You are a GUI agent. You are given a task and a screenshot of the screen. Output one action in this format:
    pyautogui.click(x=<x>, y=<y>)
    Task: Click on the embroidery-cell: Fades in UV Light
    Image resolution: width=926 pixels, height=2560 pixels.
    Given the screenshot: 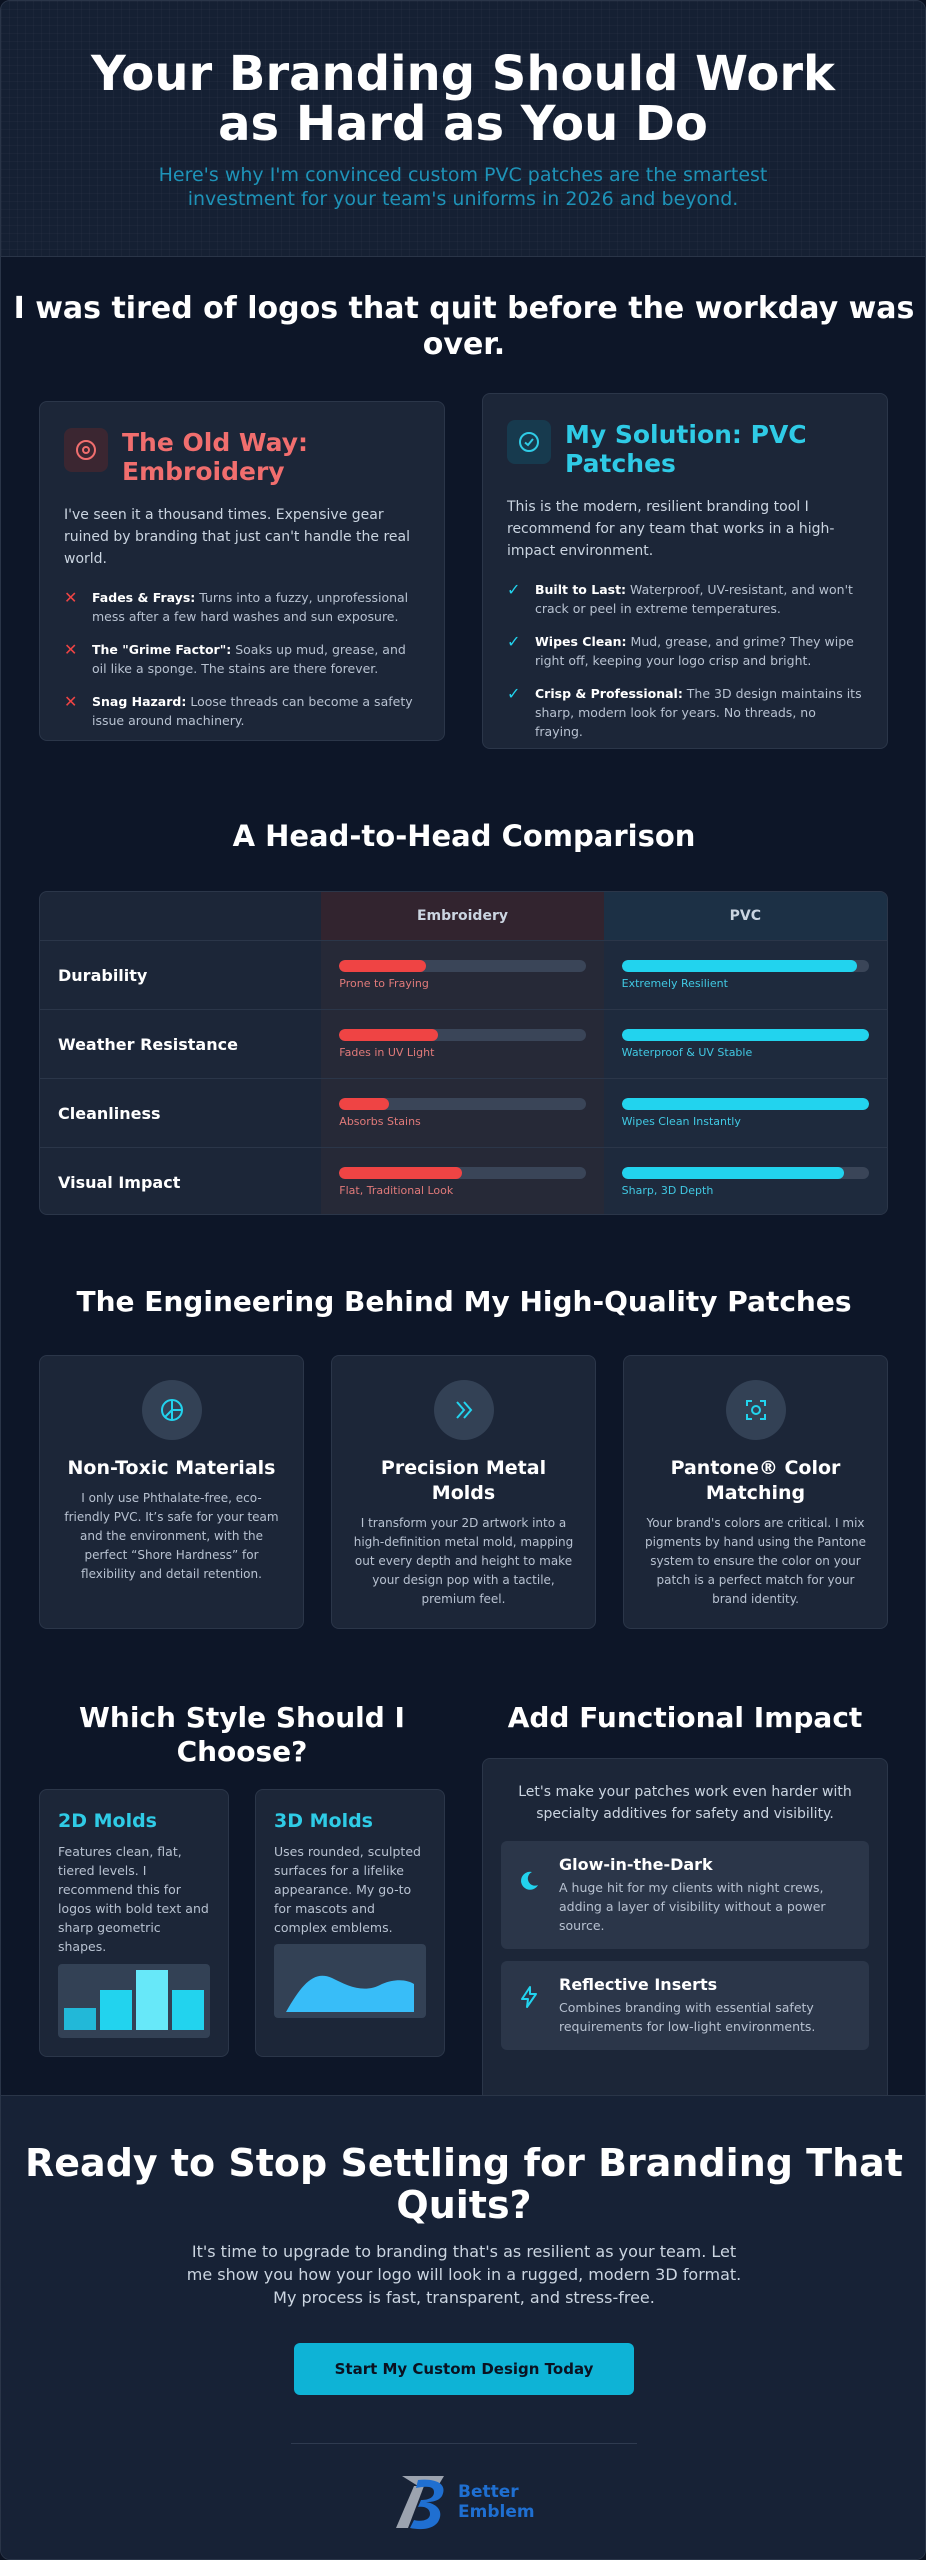 What is the action you would take?
    pyautogui.click(x=462, y=1044)
    